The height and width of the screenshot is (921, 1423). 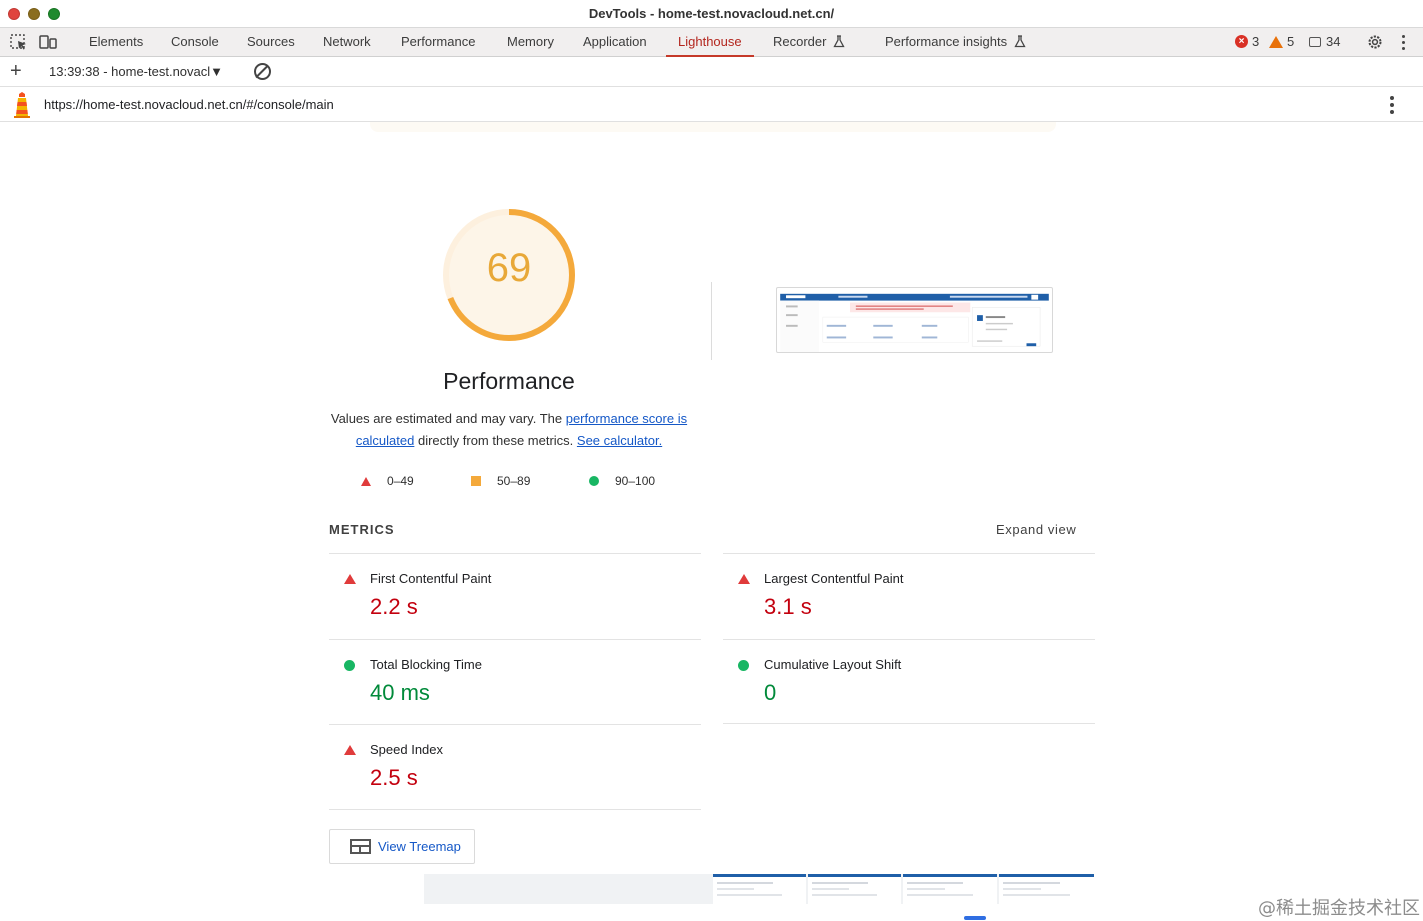 I want to click on report-select: 13:39:38 - home-test.novacl▼, so click(x=136, y=71).